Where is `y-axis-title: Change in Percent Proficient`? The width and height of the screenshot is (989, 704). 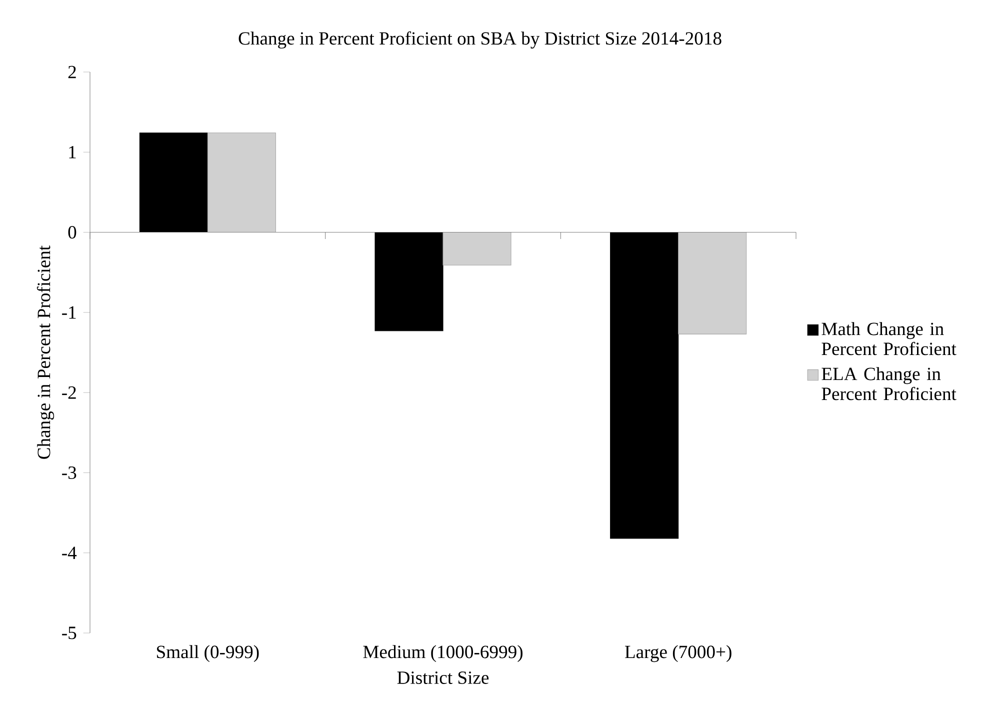
y-axis-title: Change in Percent Proficient is located at coordinates (45, 352).